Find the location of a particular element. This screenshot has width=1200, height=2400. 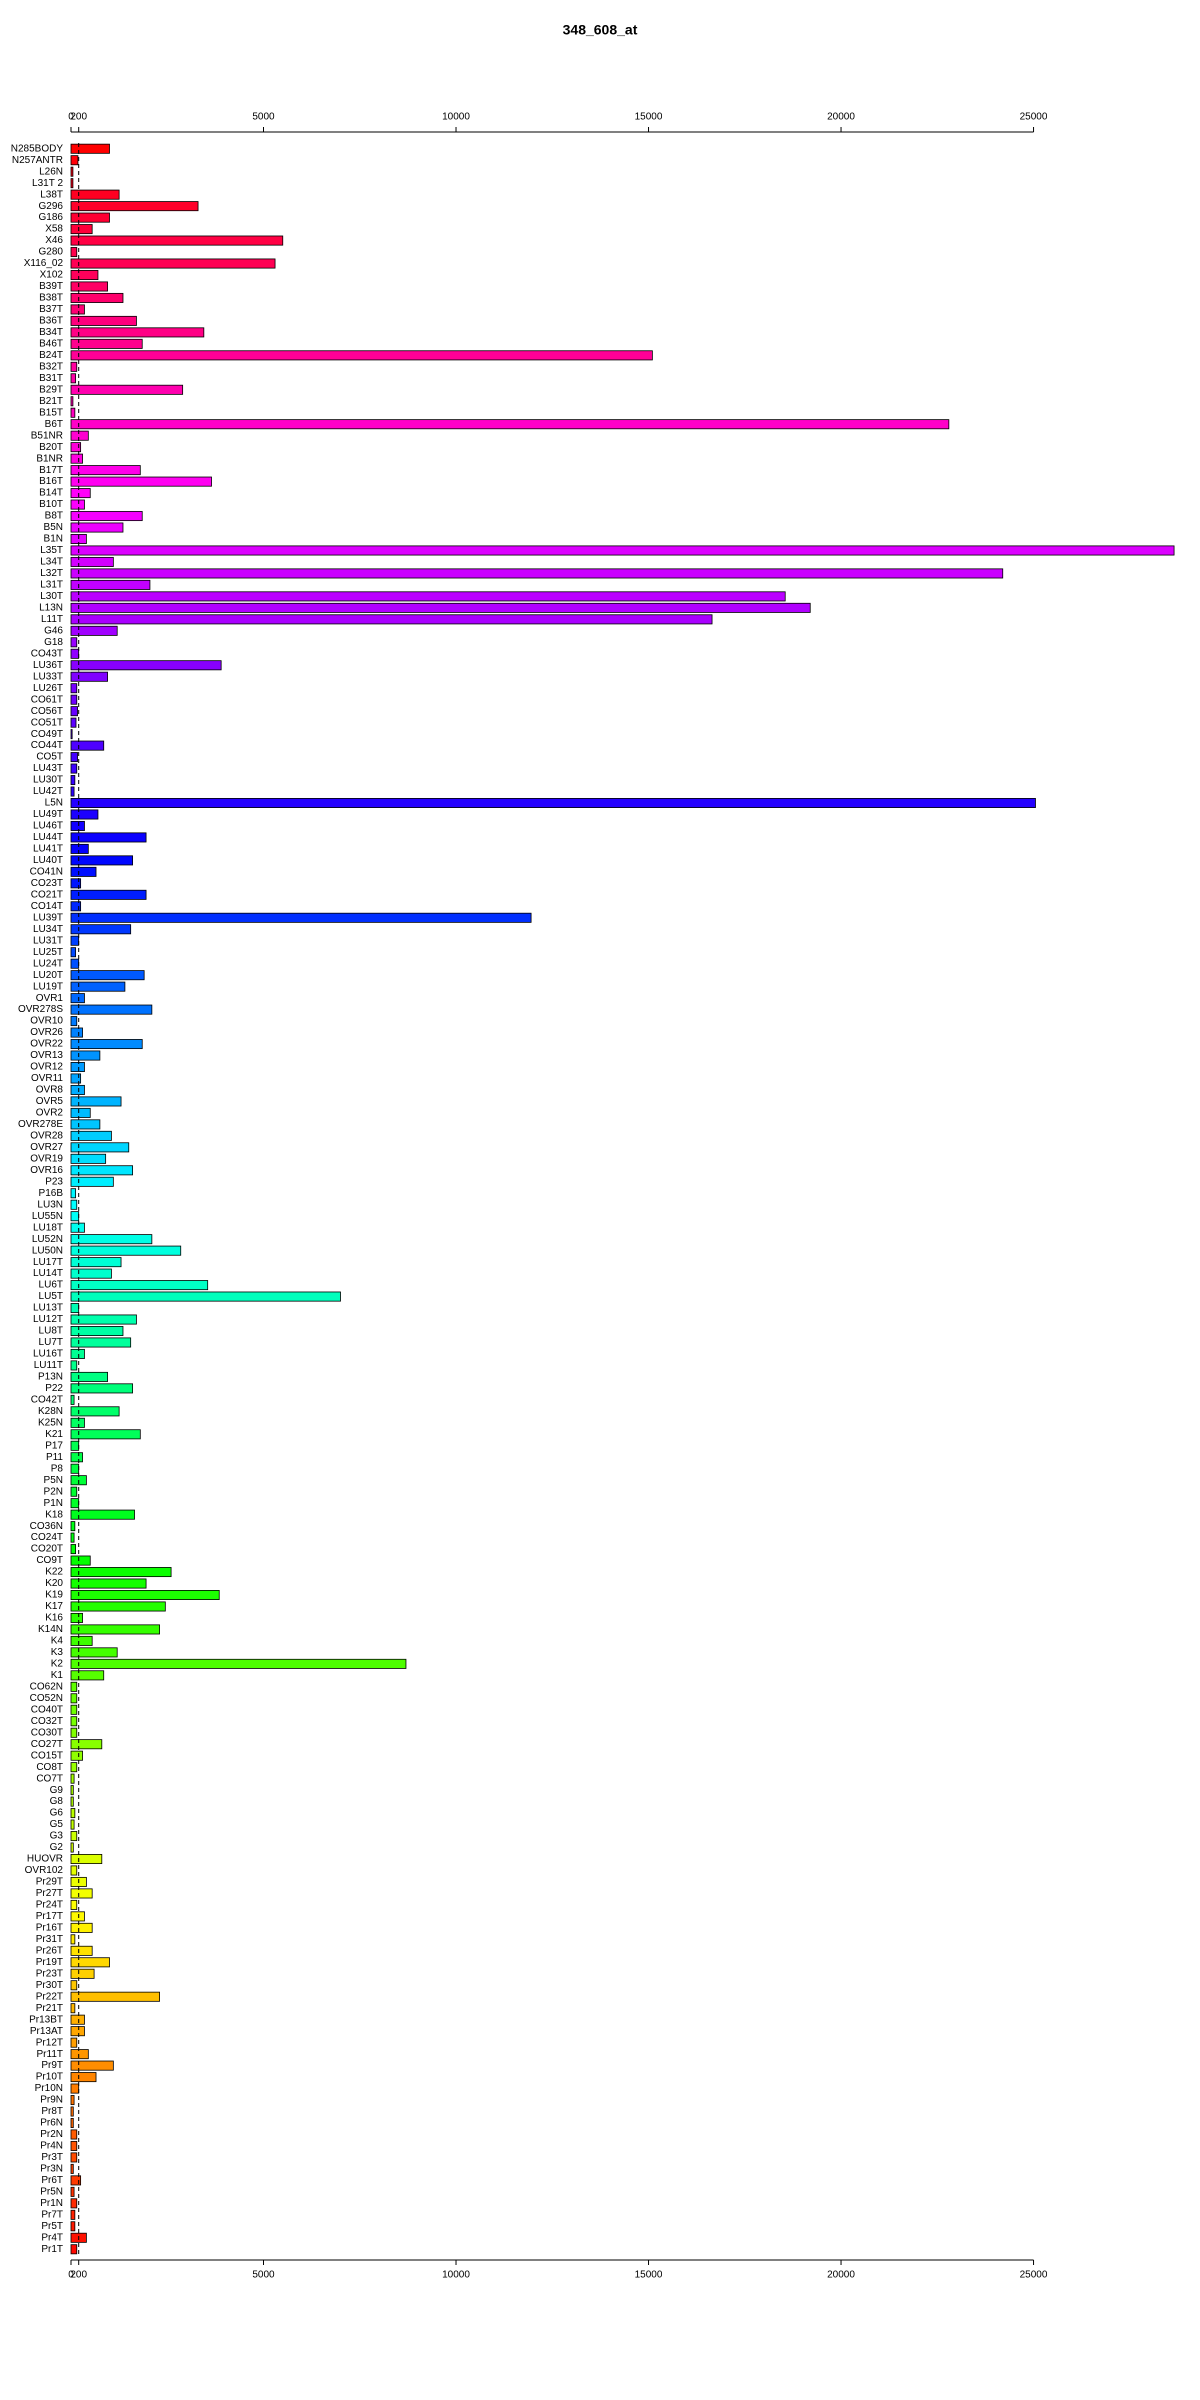

y-tick-label: B37T is located at coordinates (51, 309).